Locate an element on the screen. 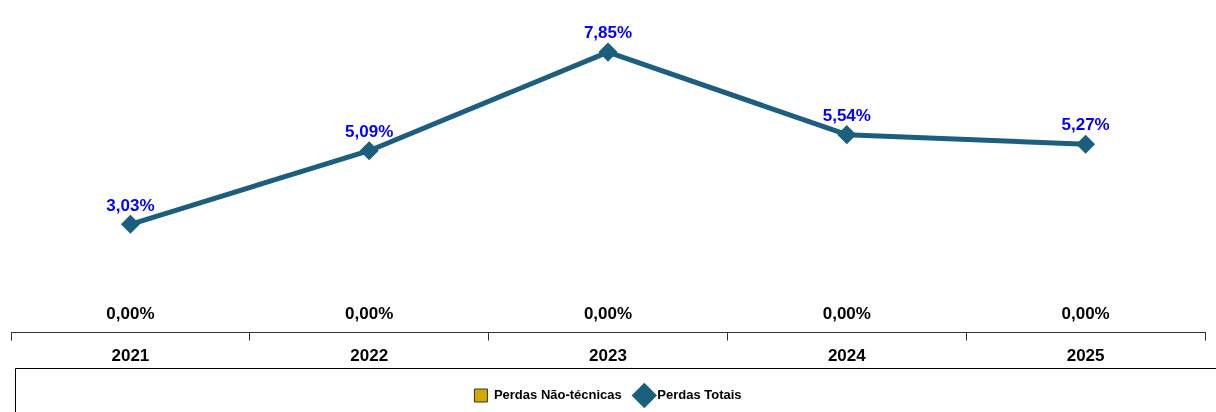 The height and width of the screenshot is (412, 1216). data-label: 5,27% is located at coordinates (1085, 125).